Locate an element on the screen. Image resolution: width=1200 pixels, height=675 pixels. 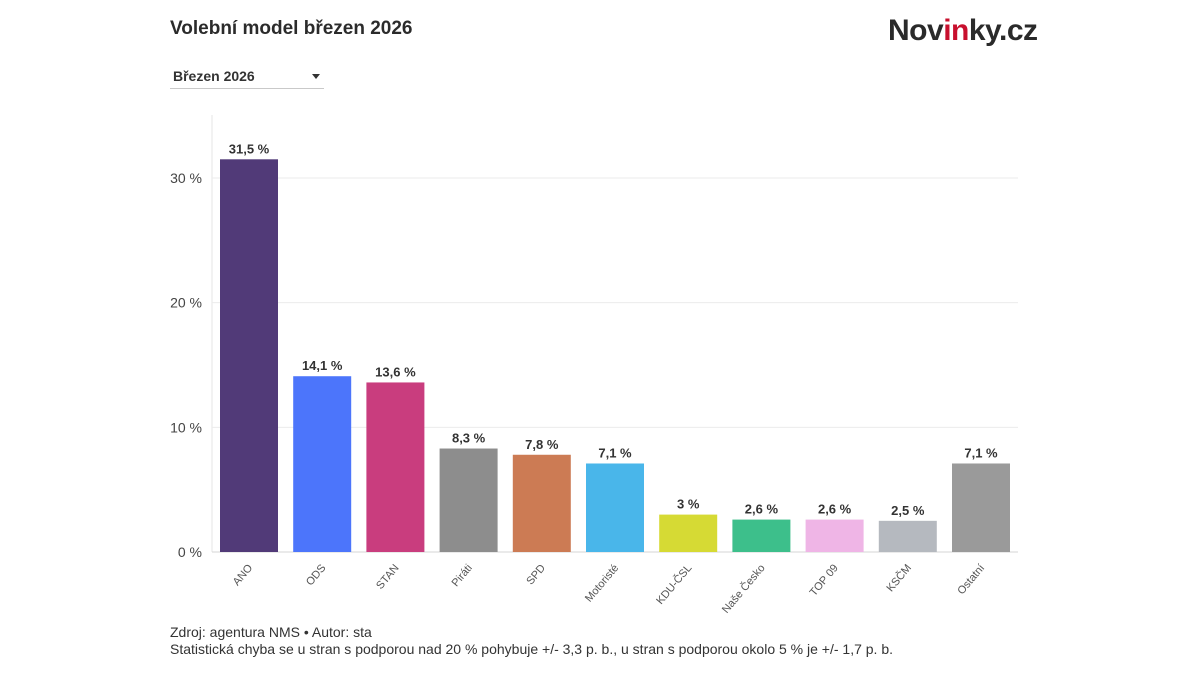
value-label: 14,1 % is located at coordinates (322, 365).